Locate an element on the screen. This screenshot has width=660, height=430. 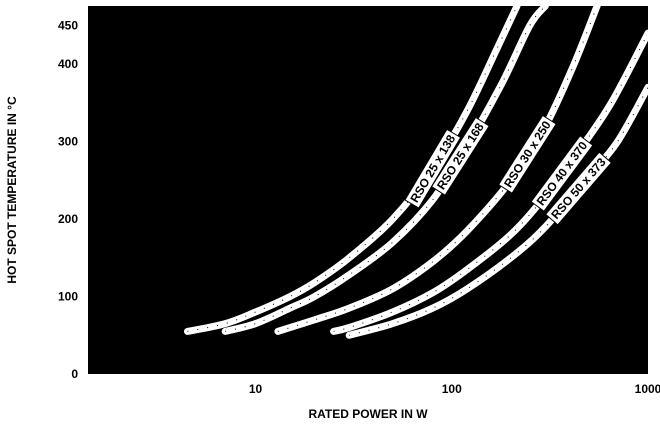
x-tick-label: 1000 is located at coordinates (647, 389).